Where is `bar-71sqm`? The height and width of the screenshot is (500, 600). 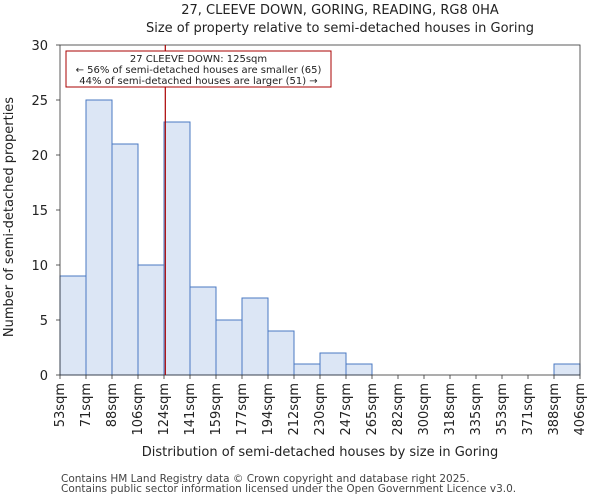 bar-71sqm is located at coordinates (99, 237).